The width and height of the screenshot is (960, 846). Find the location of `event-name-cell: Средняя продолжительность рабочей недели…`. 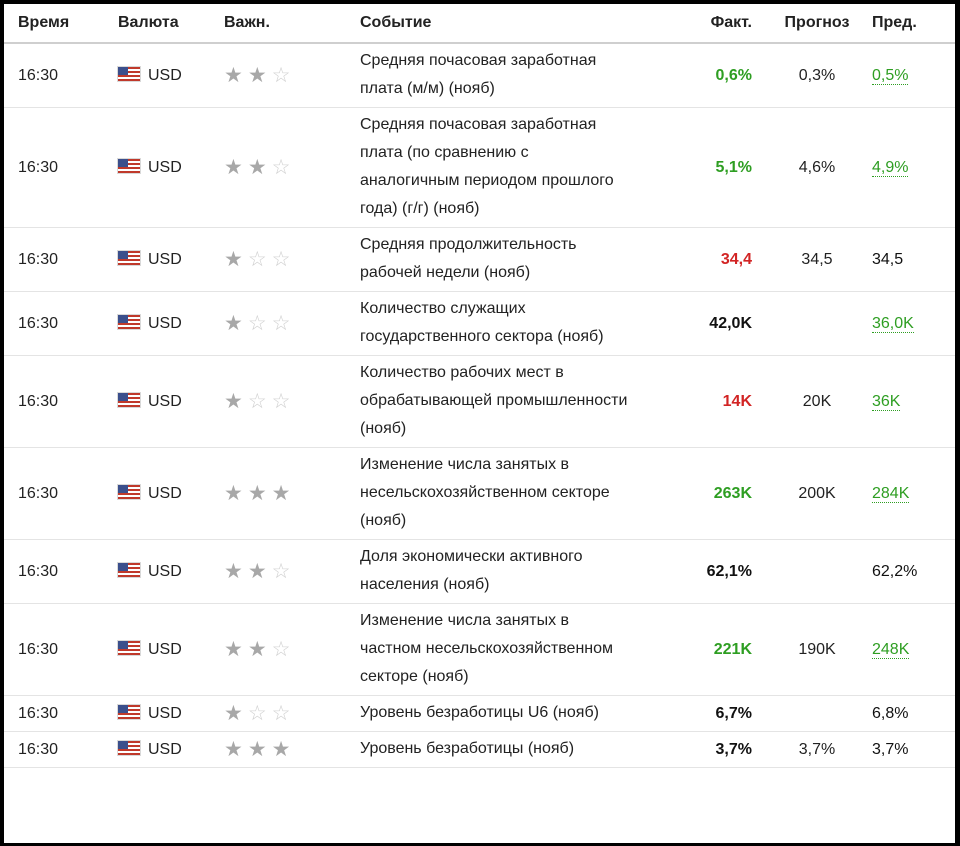

event-name-cell: Средняя продолжительность рабочей недели… is located at coordinates (490, 259).